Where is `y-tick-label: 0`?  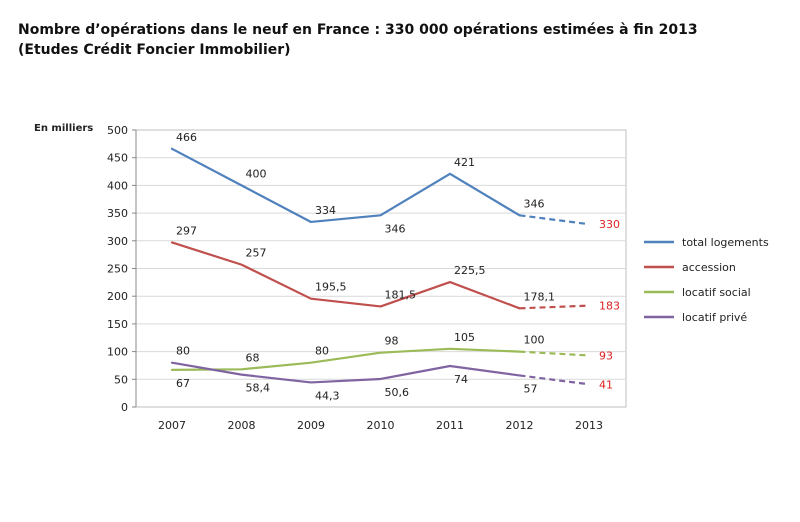 y-tick-label: 0 is located at coordinates (124, 407).